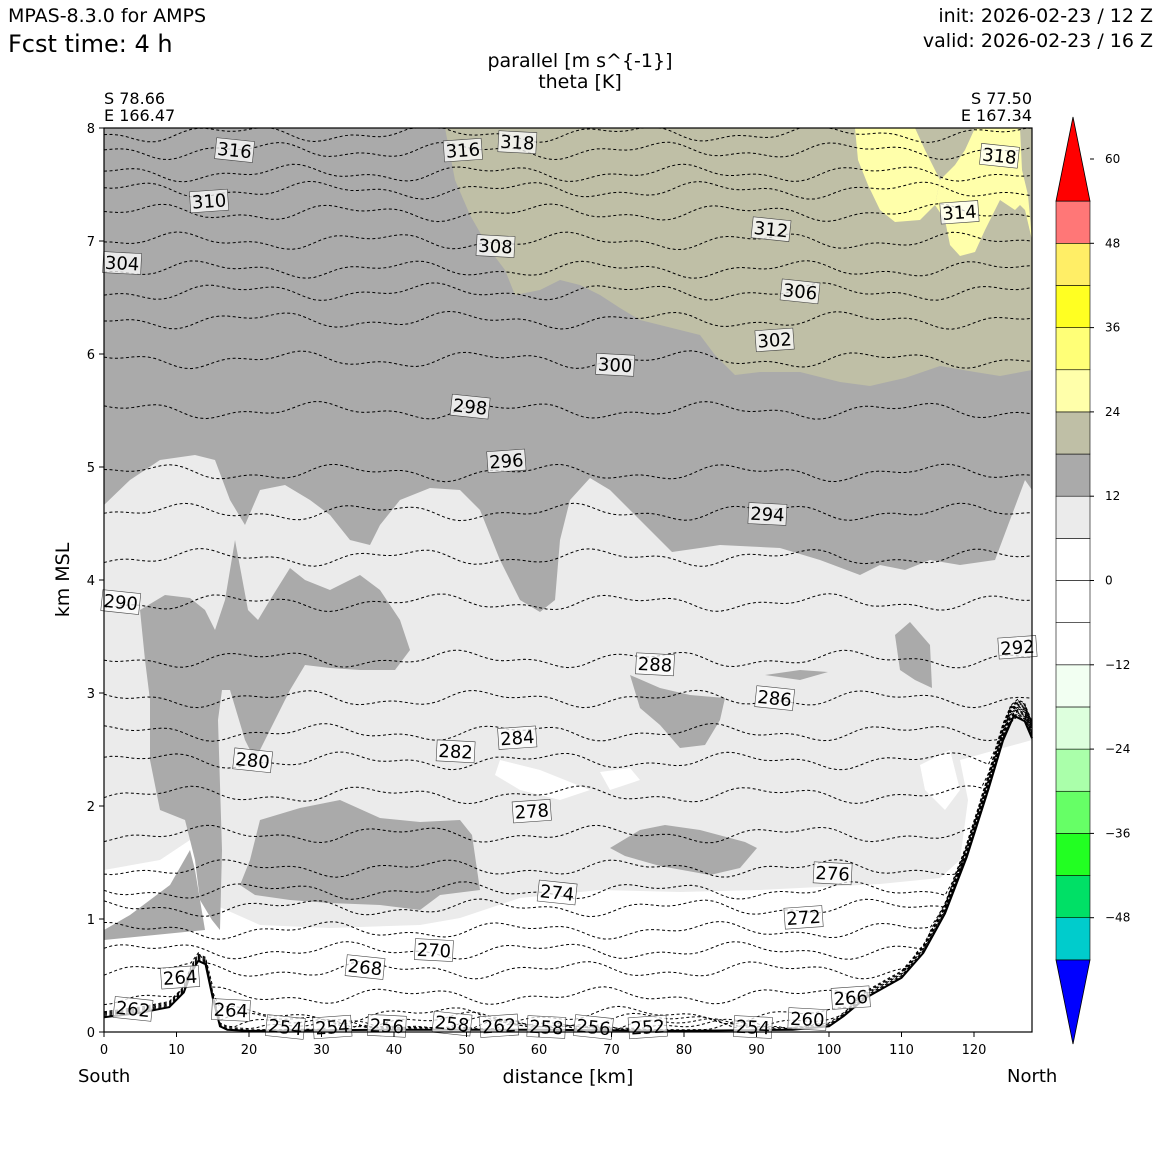 The width and height of the screenshot is (1160, 1160). I want to click on contour-label-314: 314, so click(959, 212).